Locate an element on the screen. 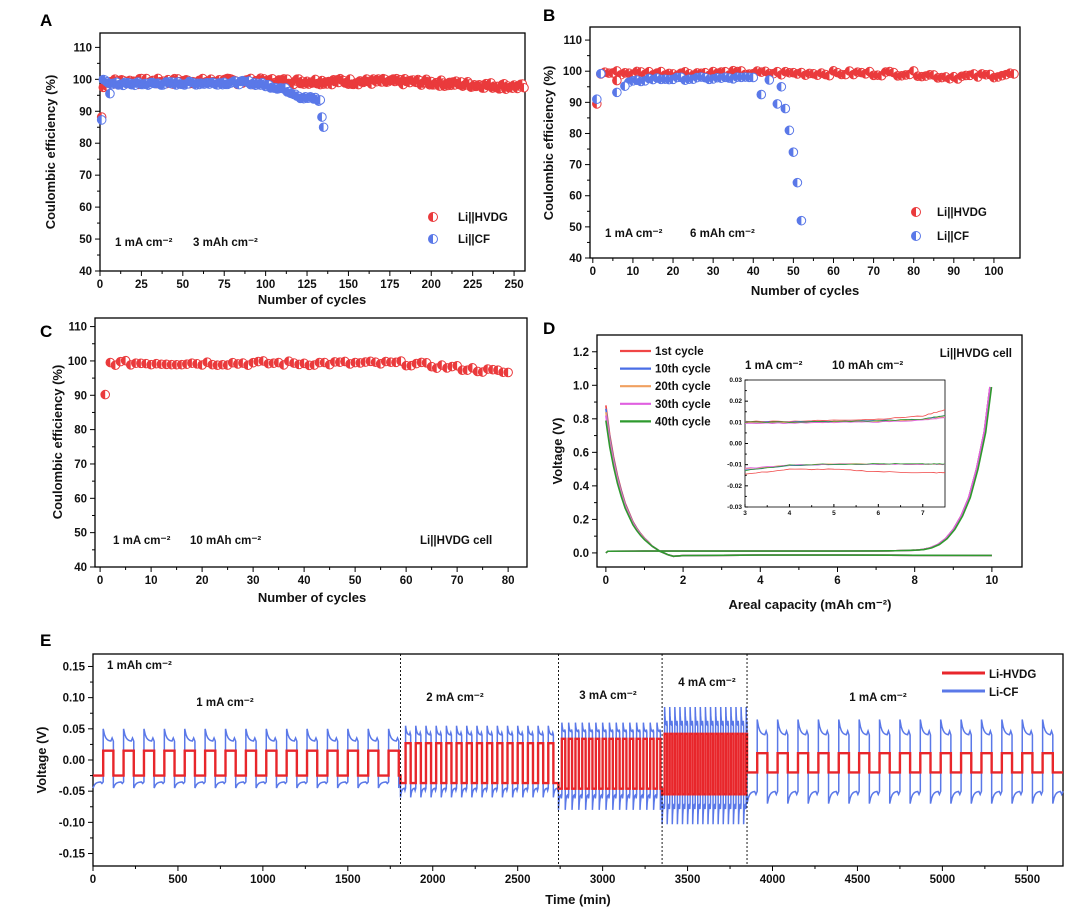 The height and width of the screenshot is (913, 1080). segment-label: 3 mA cm⁻² is located at coordinates (608, 696).